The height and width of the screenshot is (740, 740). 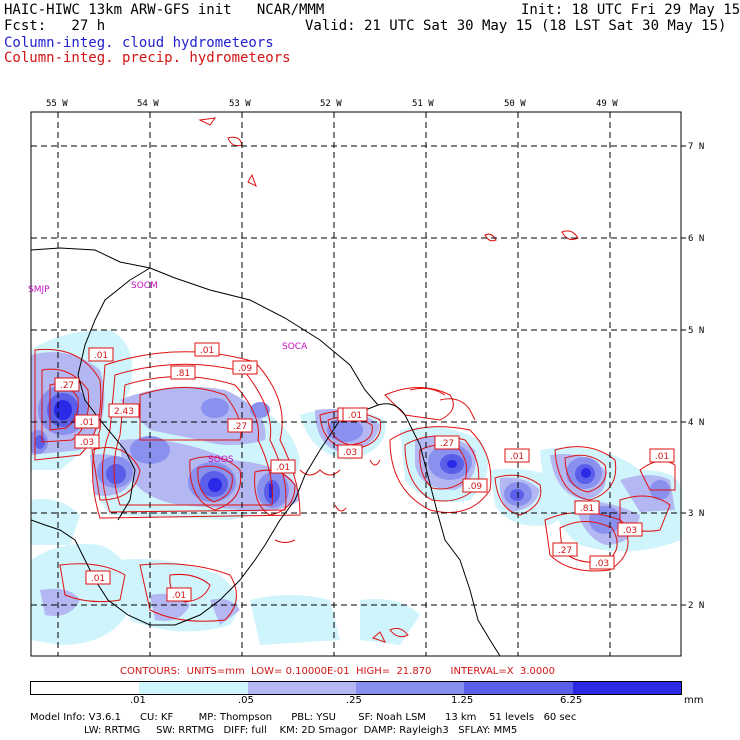 What do you see at coordinates (423, 104) in the screenshot?
I see `lon-label: 51 W` at bounding box center [423, 104].